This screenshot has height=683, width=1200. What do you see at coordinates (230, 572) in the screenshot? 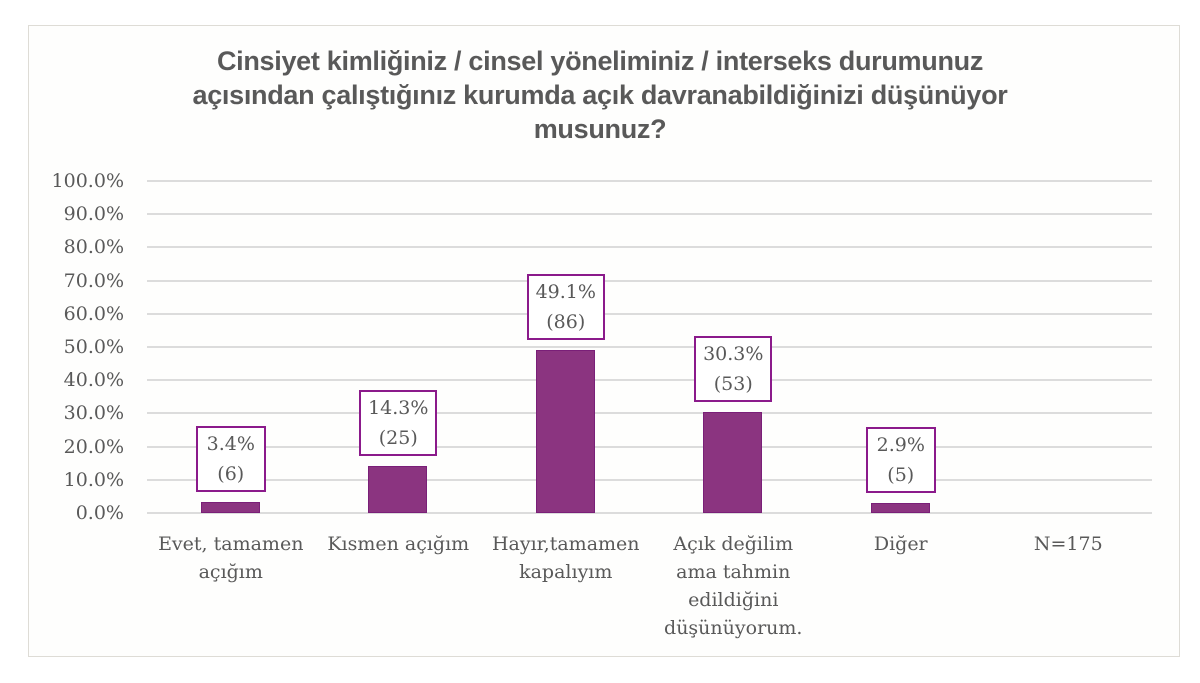
I see `x-axis-label-line: açığım` at bounding box center [230, 572].